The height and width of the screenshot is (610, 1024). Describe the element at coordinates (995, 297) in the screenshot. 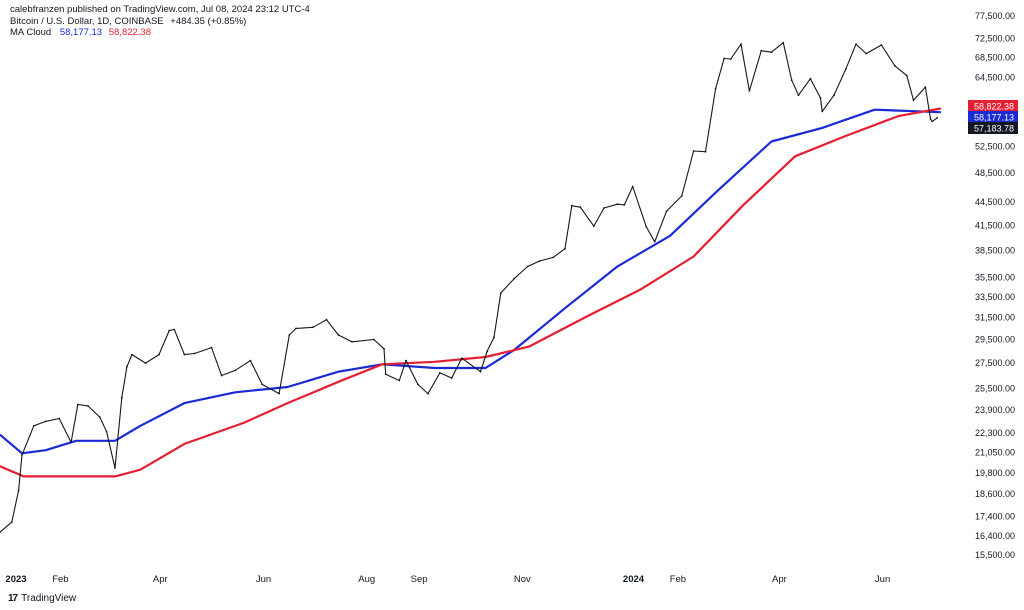

I see `y-tick-label: 33,500.00` at that location.